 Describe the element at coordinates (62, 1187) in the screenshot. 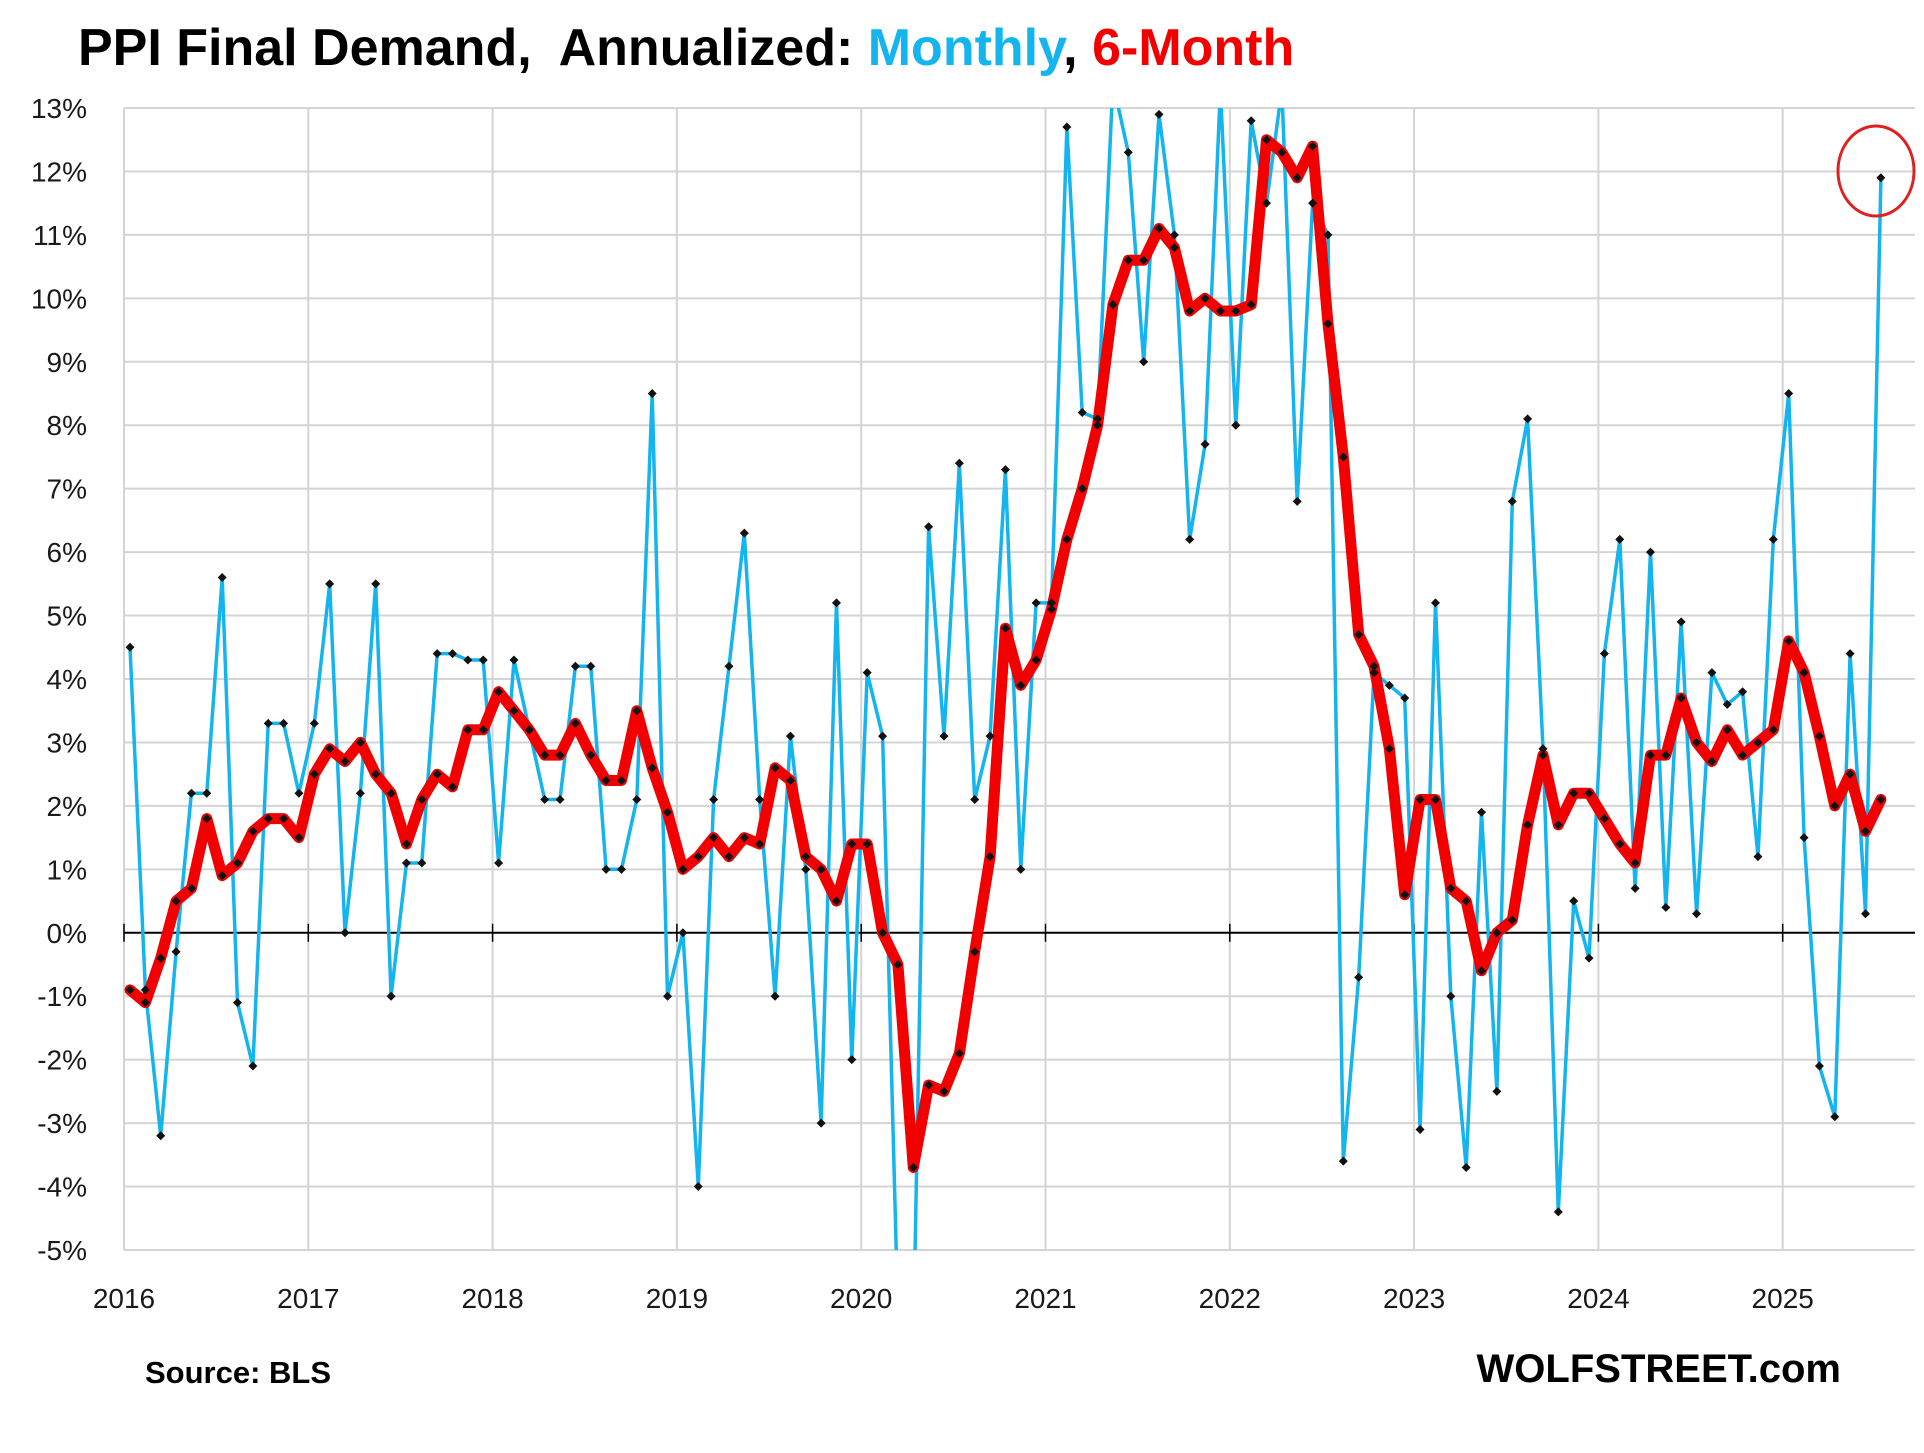

I see `y-tick-label: -4%` at that location.